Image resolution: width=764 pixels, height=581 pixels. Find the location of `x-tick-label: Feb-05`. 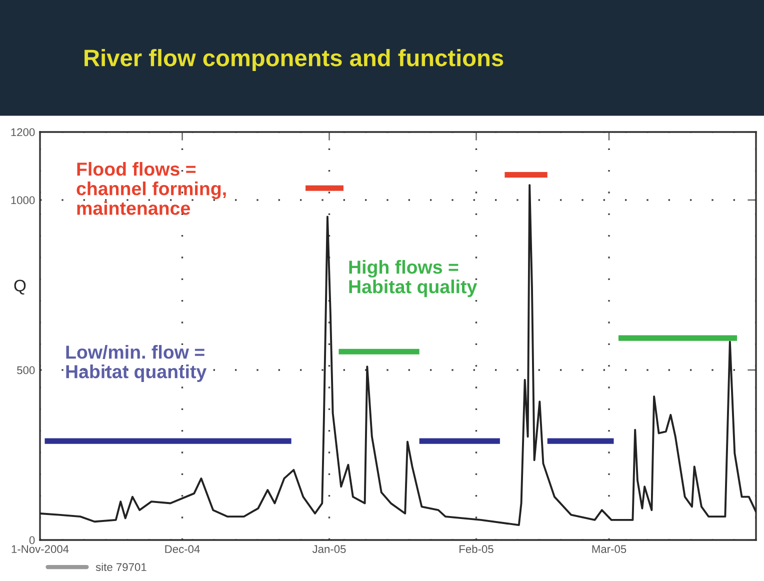

x-tick-label: Feb-05 is located at coordinates (477, 549).